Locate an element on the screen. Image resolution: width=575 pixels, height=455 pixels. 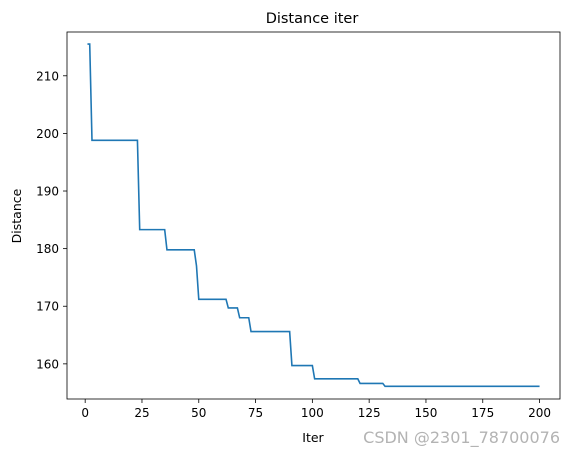
y-tick-label: 200 is located at coordinates (47, 134).